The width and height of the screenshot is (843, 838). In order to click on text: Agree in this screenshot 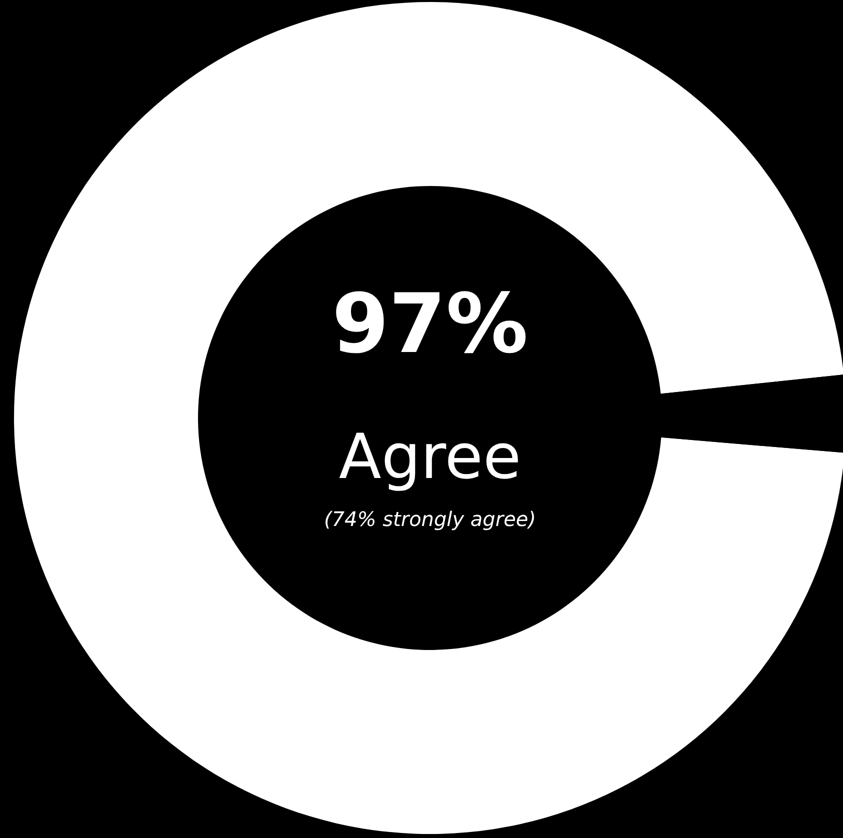, I will do `click(430, 456)`.